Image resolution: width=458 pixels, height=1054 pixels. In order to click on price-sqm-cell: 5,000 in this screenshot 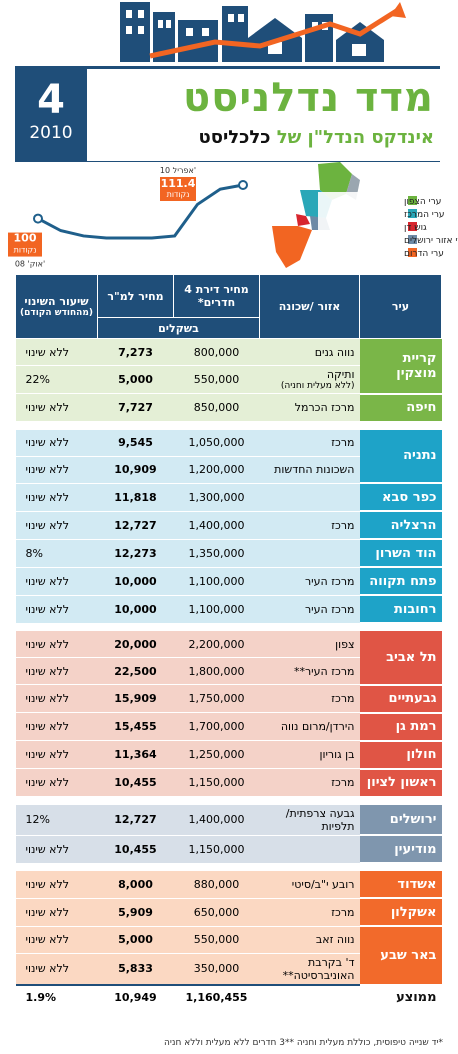, I will do `click(135, 379)`.